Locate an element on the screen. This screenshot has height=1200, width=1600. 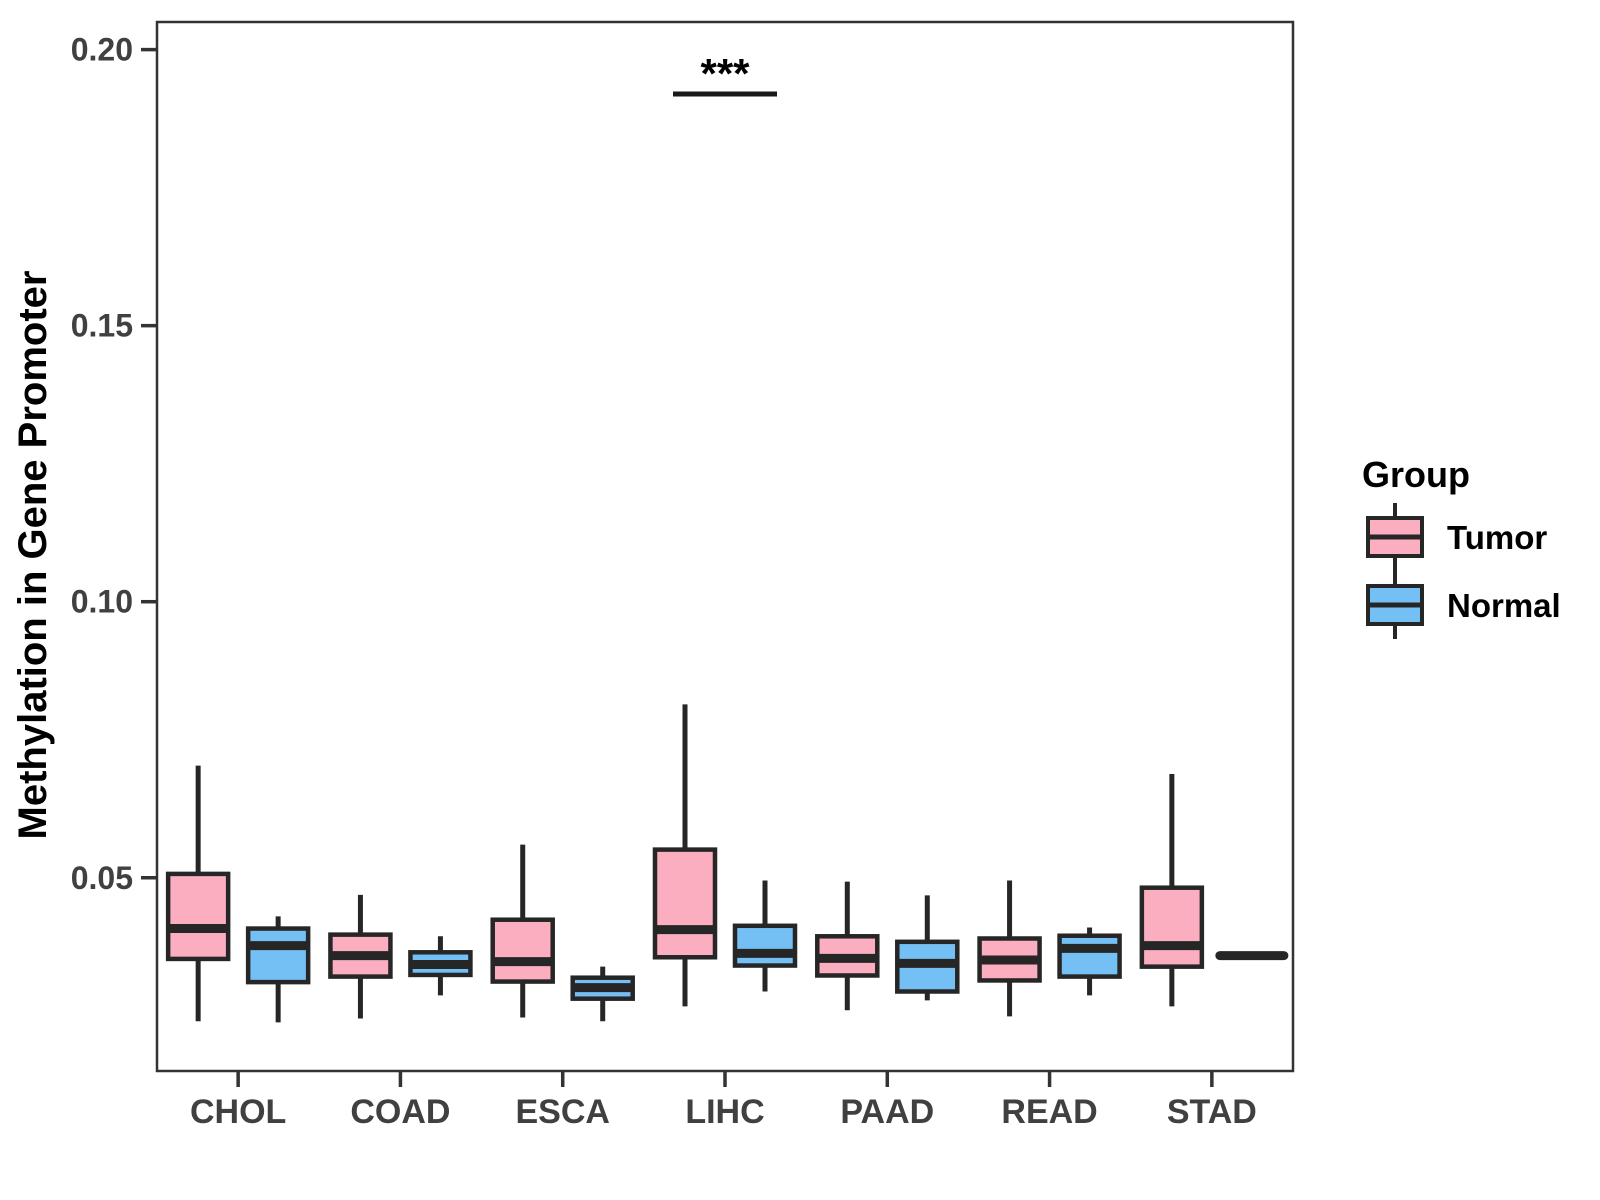
box-LIHC-tumor is located at coordinates (685, 903).